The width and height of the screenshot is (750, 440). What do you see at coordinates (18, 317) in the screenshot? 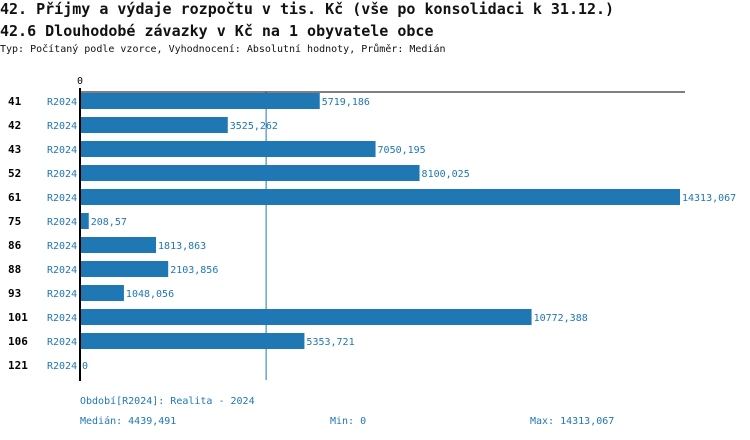
I see `category-label: 101` at bounding box center [18, 317].